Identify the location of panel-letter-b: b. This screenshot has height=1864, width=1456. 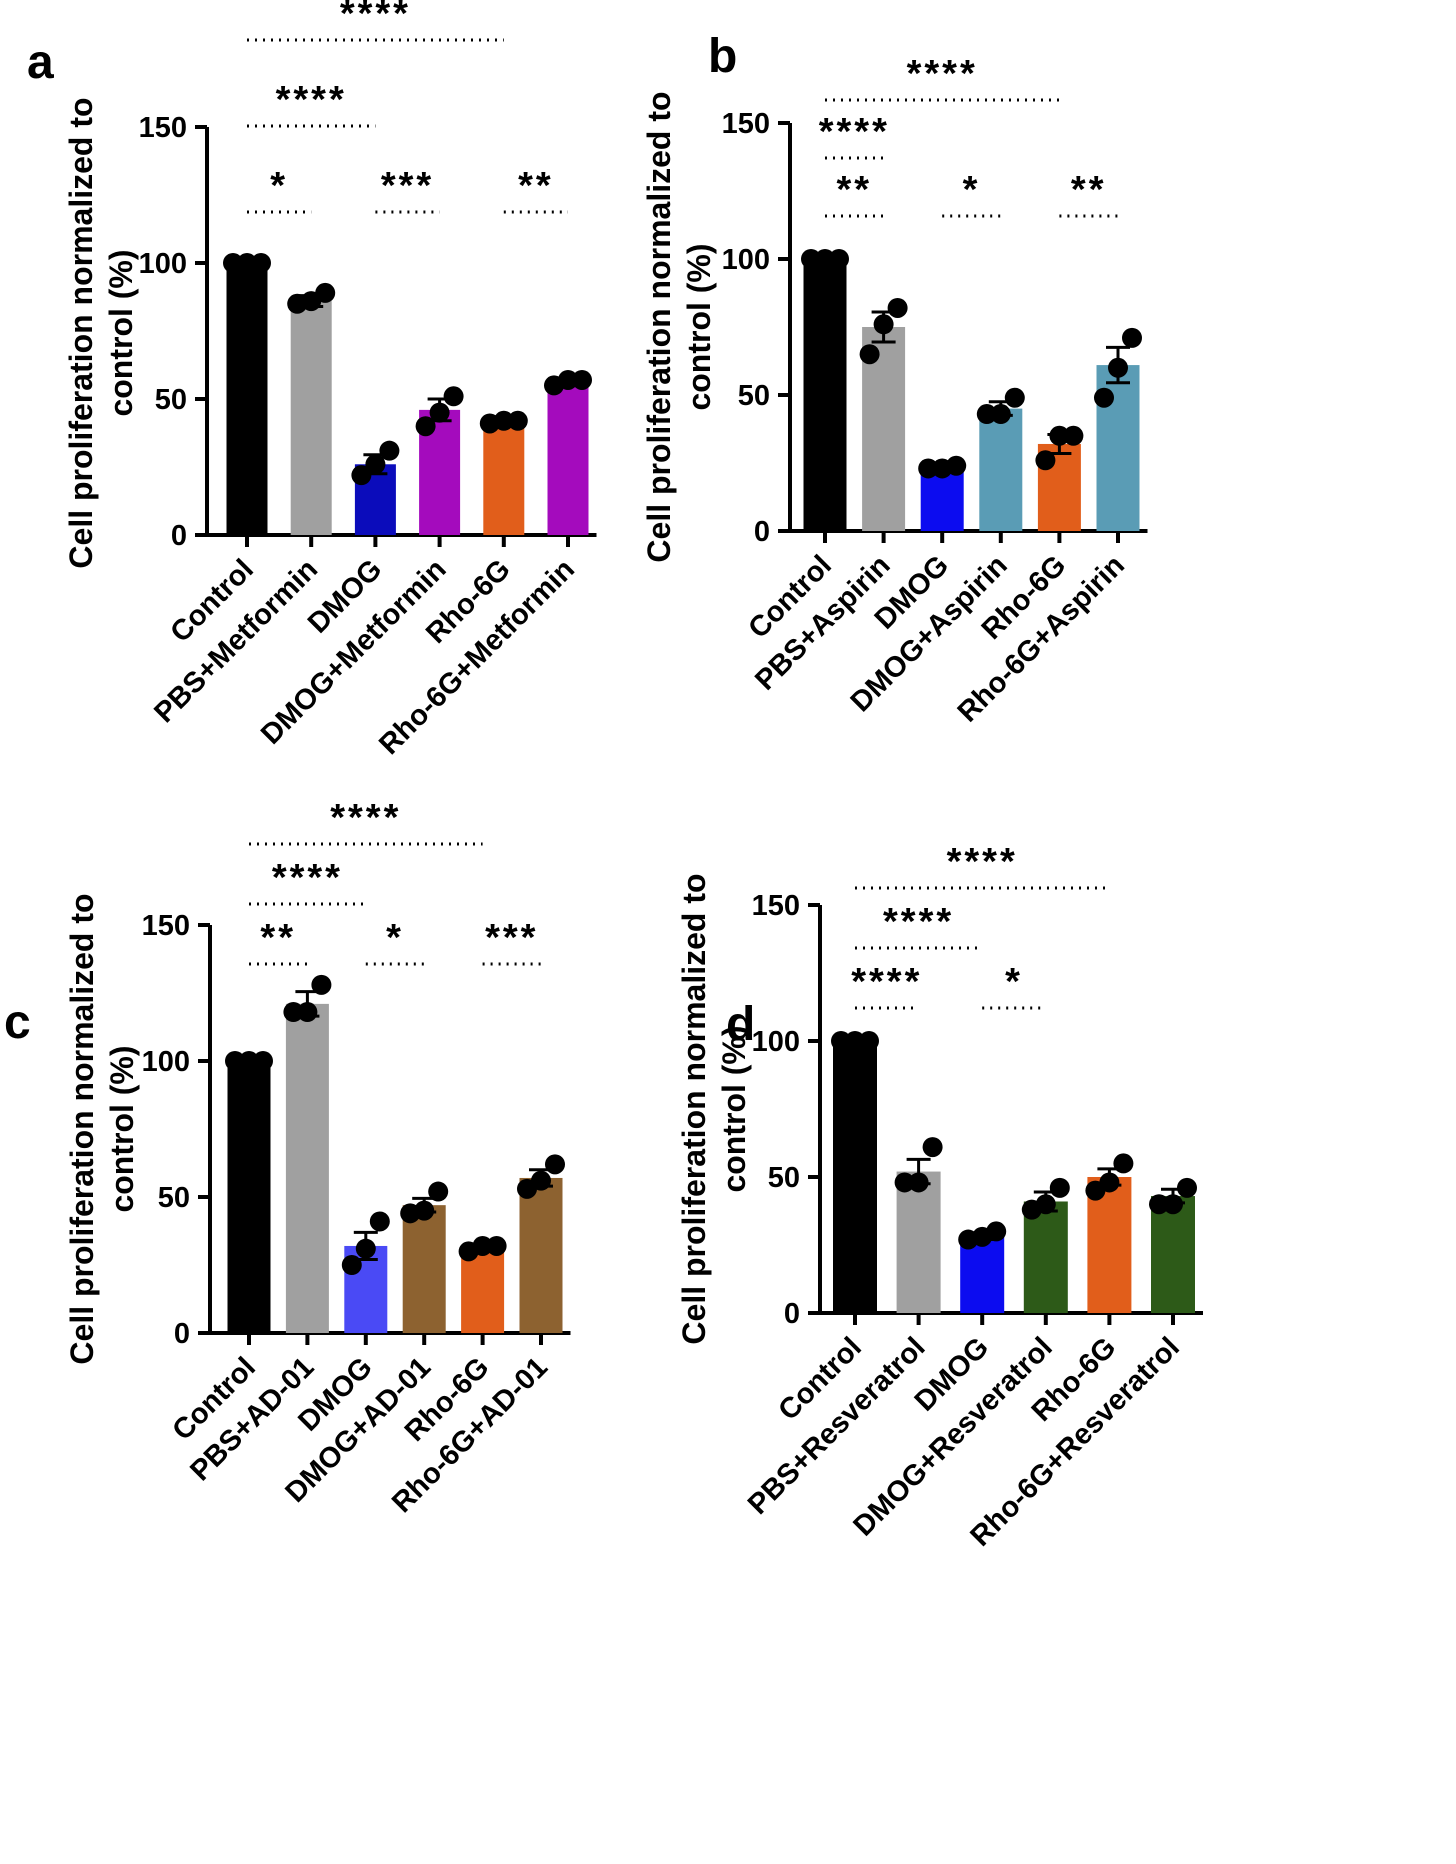
(722, 56).